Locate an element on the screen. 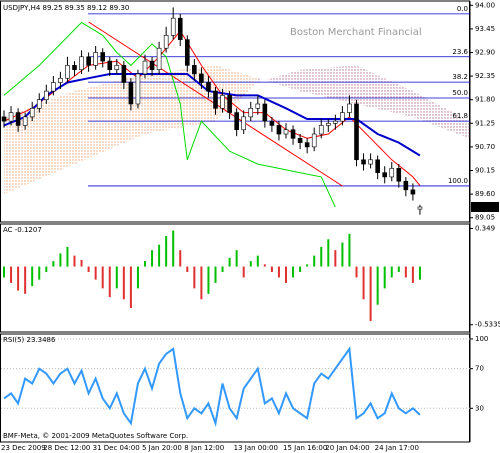 The width and height of the screenshot is (500, 453). fib-label: 0.0 is located at coordinates (462, 9).